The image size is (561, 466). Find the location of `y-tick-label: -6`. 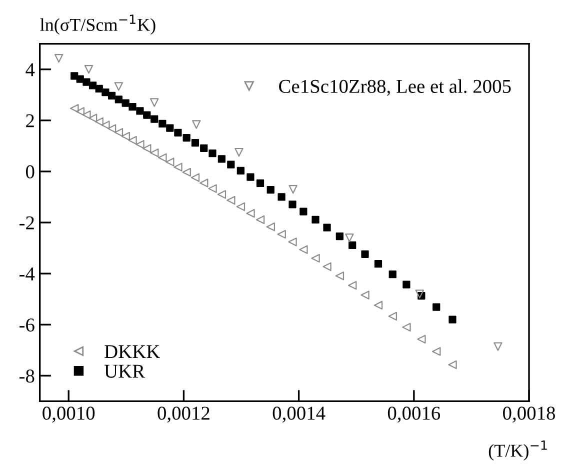

y-tick-label: -6 is located at coordinates (26, 325).